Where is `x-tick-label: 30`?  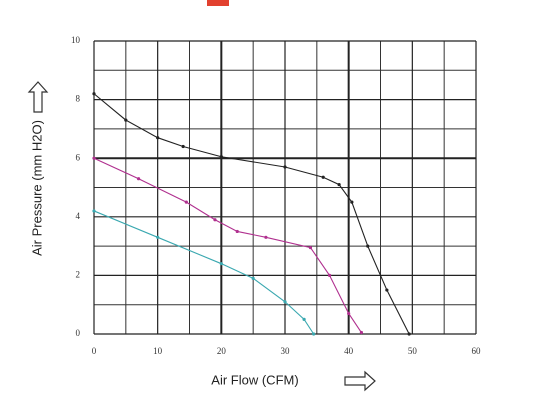 x-tick-label: 30 is located at coordinates (286, 351).